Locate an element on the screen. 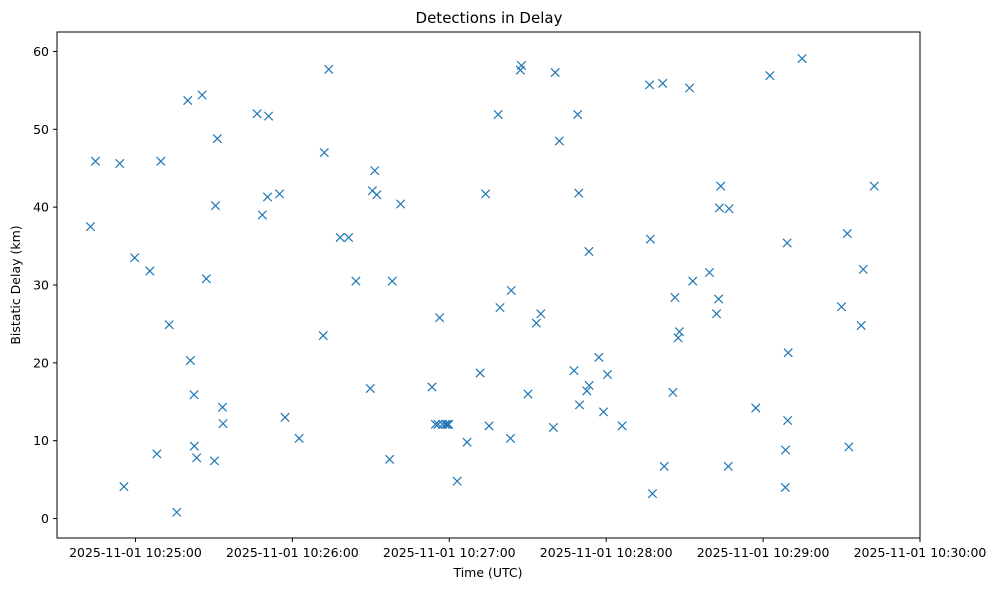 The width and height of the screenshot is (988, 590). chart-title: Detections in Delay is located at coordinates (489, 18).